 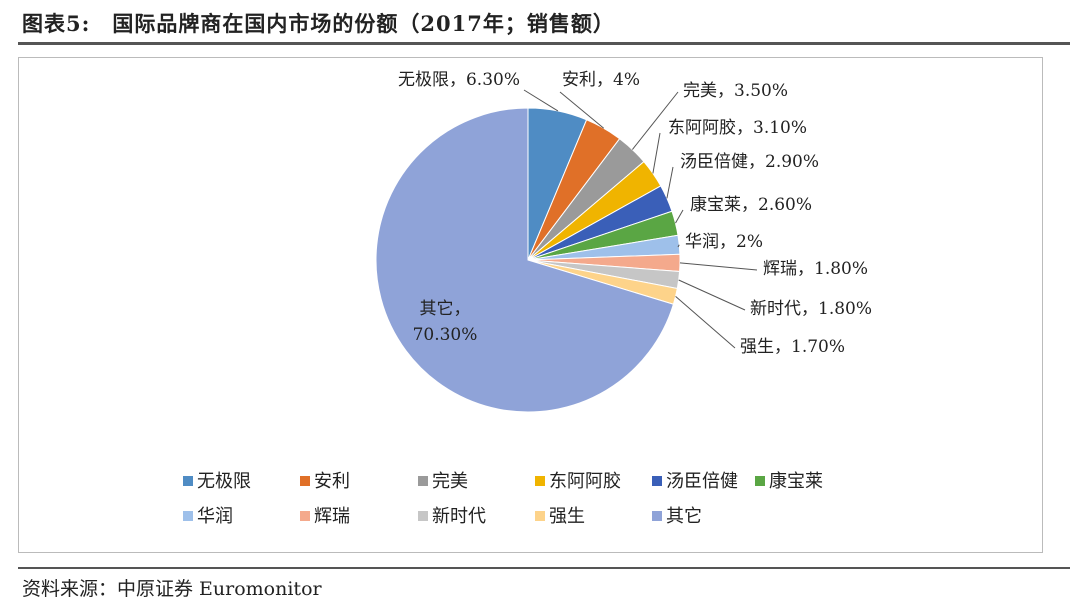 I want to click on legend-label-9: 强生, so click(x=567, y=516).